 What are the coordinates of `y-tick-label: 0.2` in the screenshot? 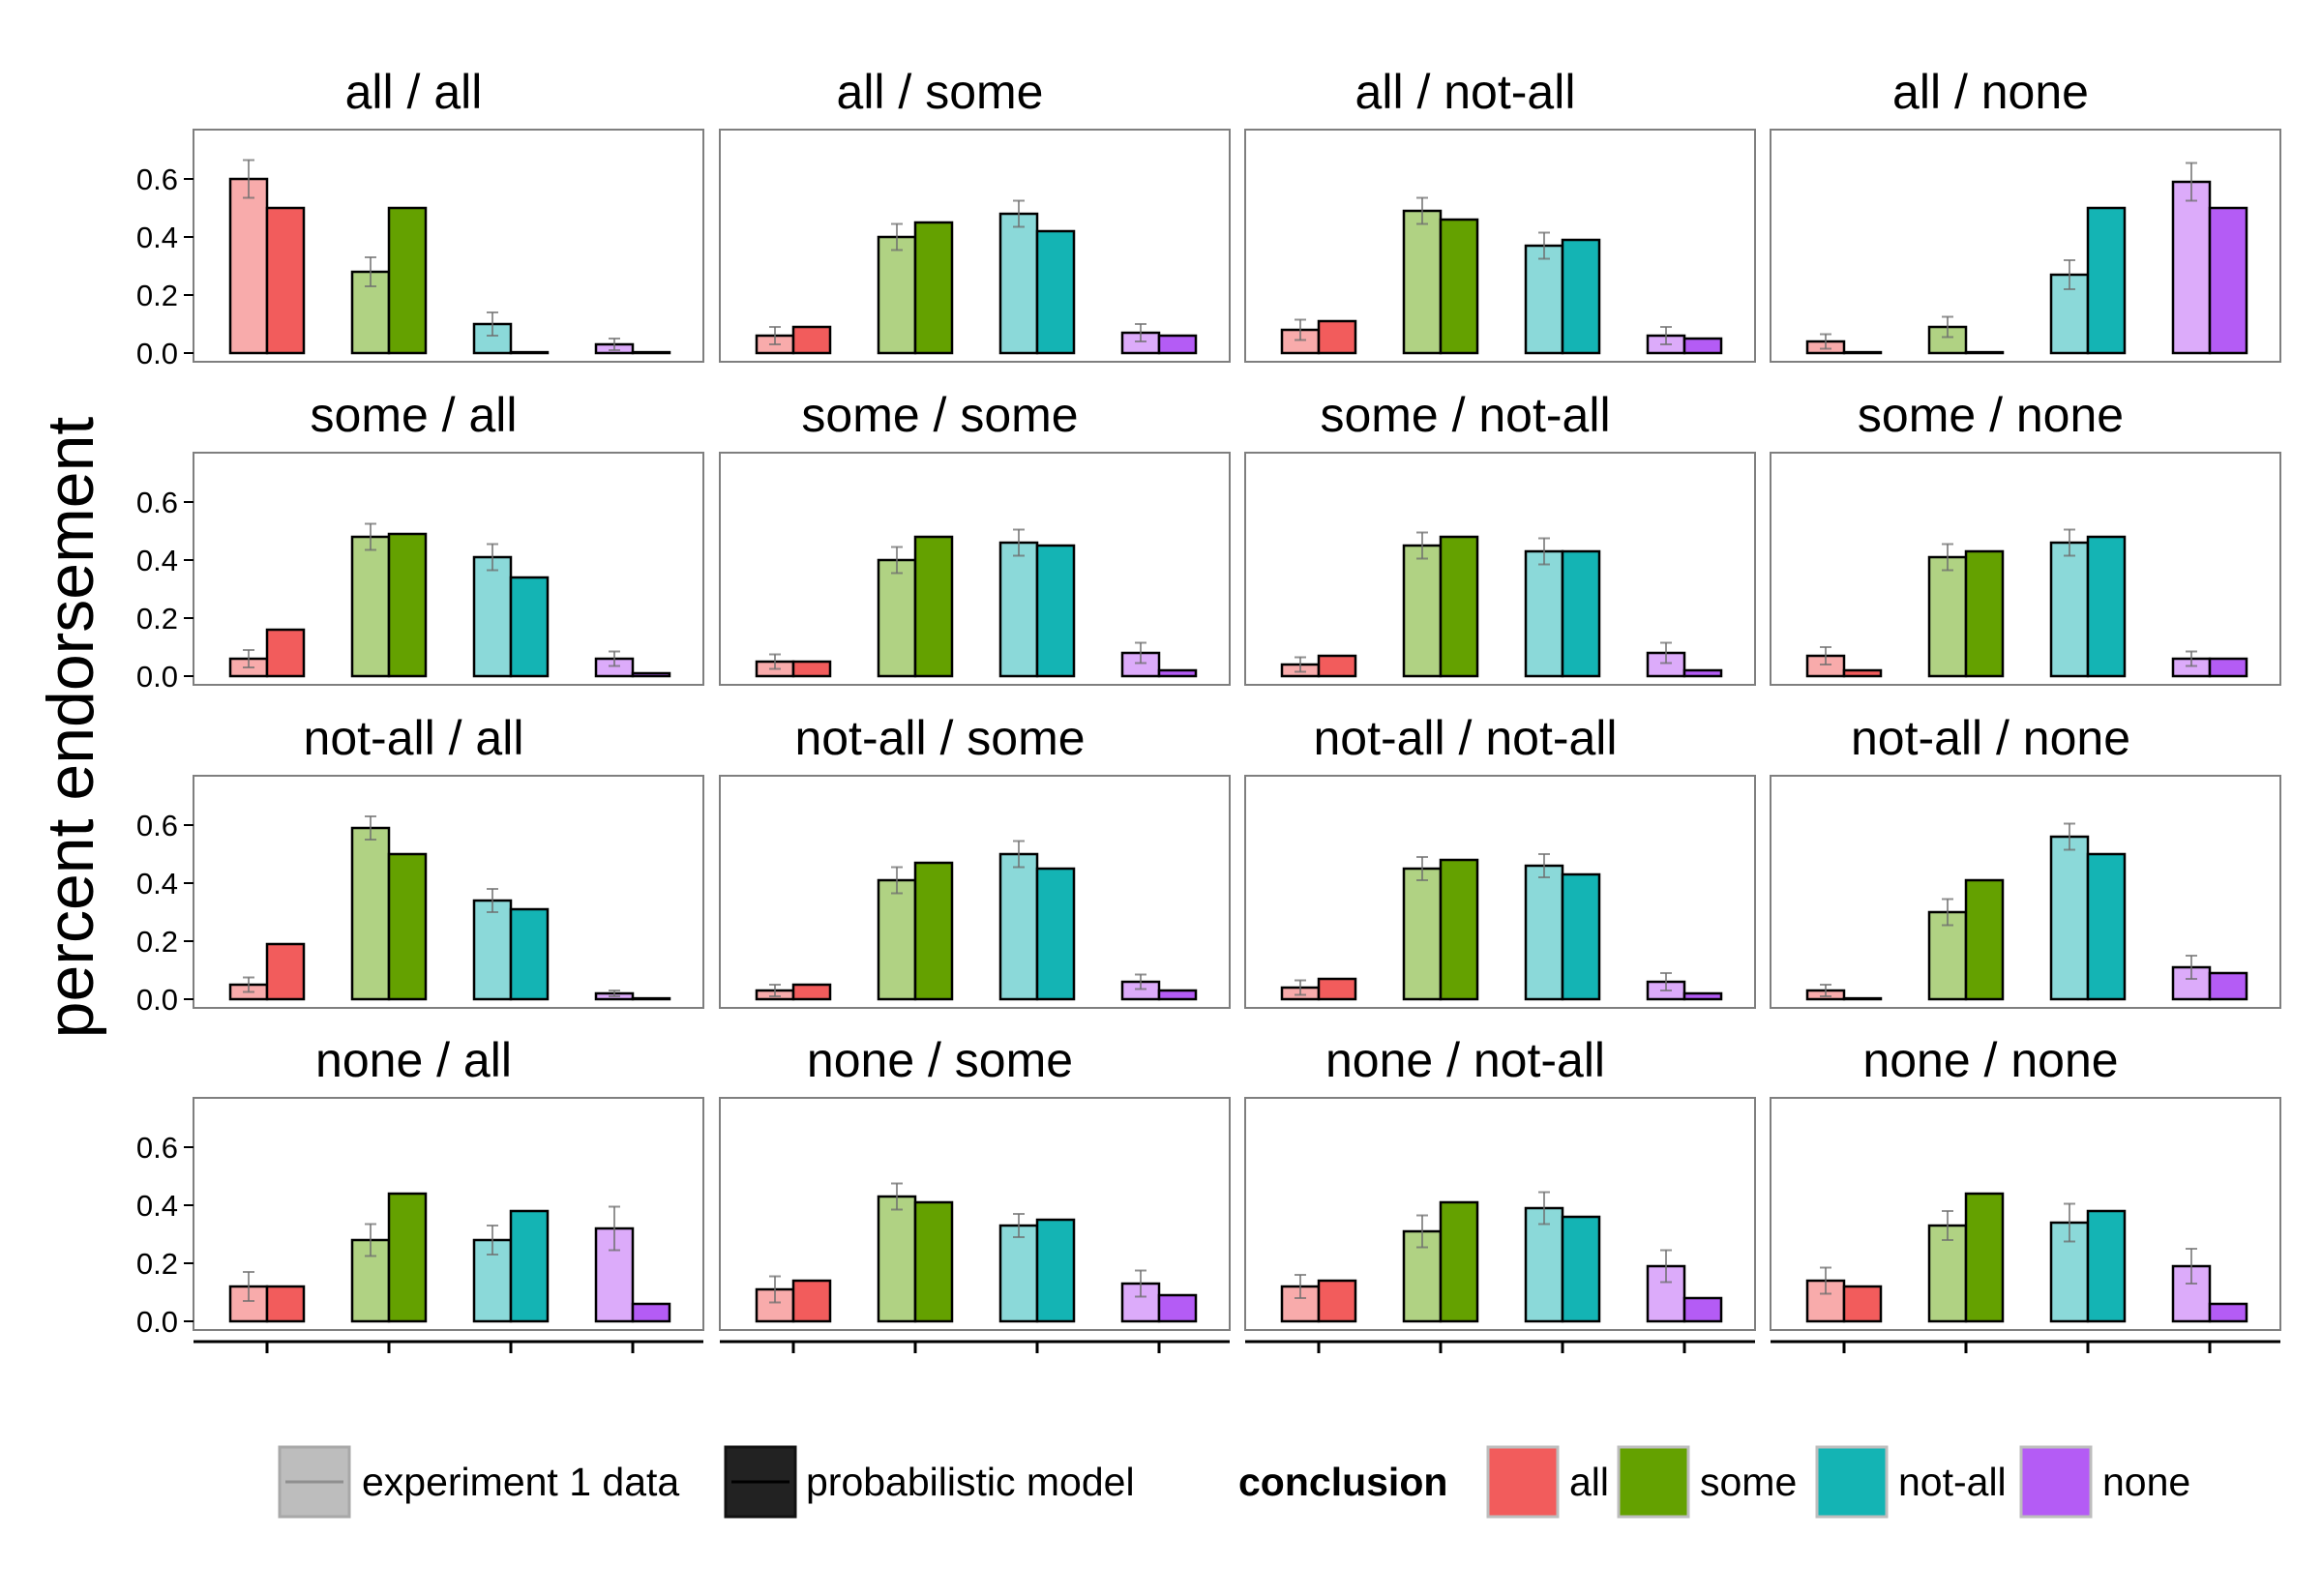 It's located at (157, 1264).